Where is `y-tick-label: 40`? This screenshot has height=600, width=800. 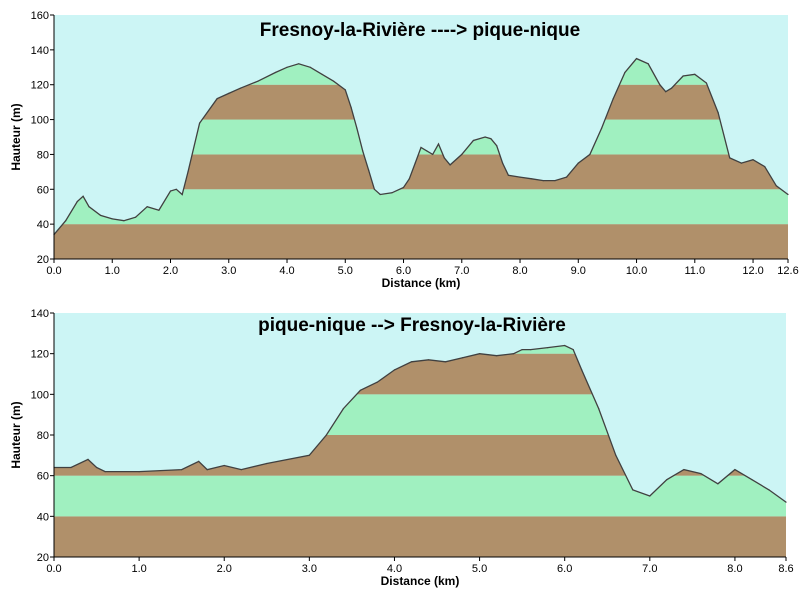 y-tick-label: 40 is located at coordinates (43, 225).